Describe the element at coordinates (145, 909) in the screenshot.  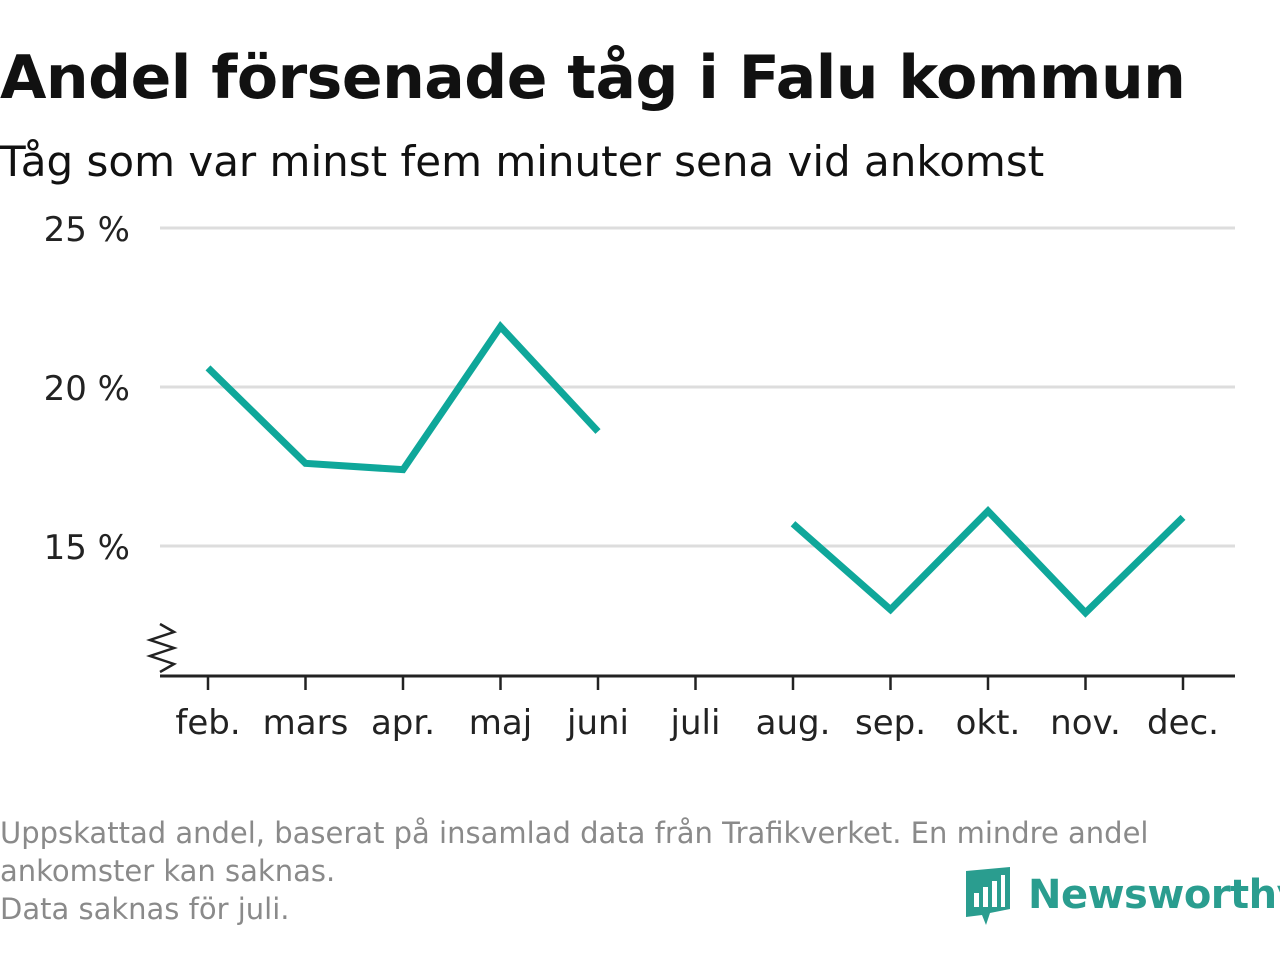
I see `footnote-line: Data saknas för juli.` at that location.